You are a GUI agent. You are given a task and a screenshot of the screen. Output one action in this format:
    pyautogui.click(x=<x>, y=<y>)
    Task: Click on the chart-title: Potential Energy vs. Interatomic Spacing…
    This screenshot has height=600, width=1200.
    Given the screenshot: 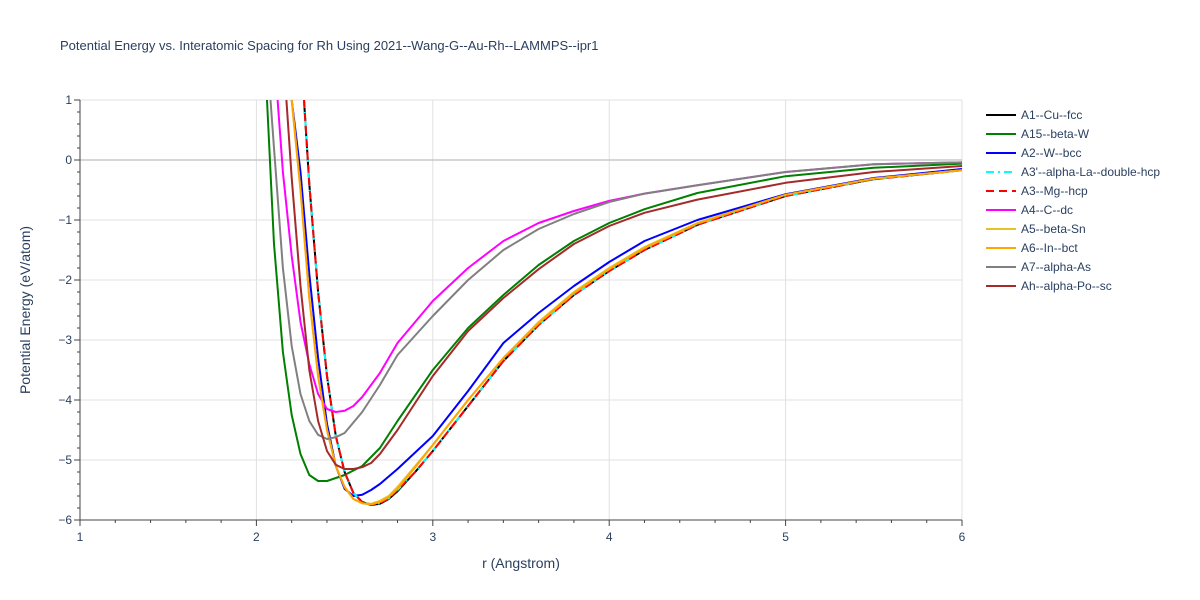 What is the action you would take?
    pyautogui.click(x=329, y=45)
    